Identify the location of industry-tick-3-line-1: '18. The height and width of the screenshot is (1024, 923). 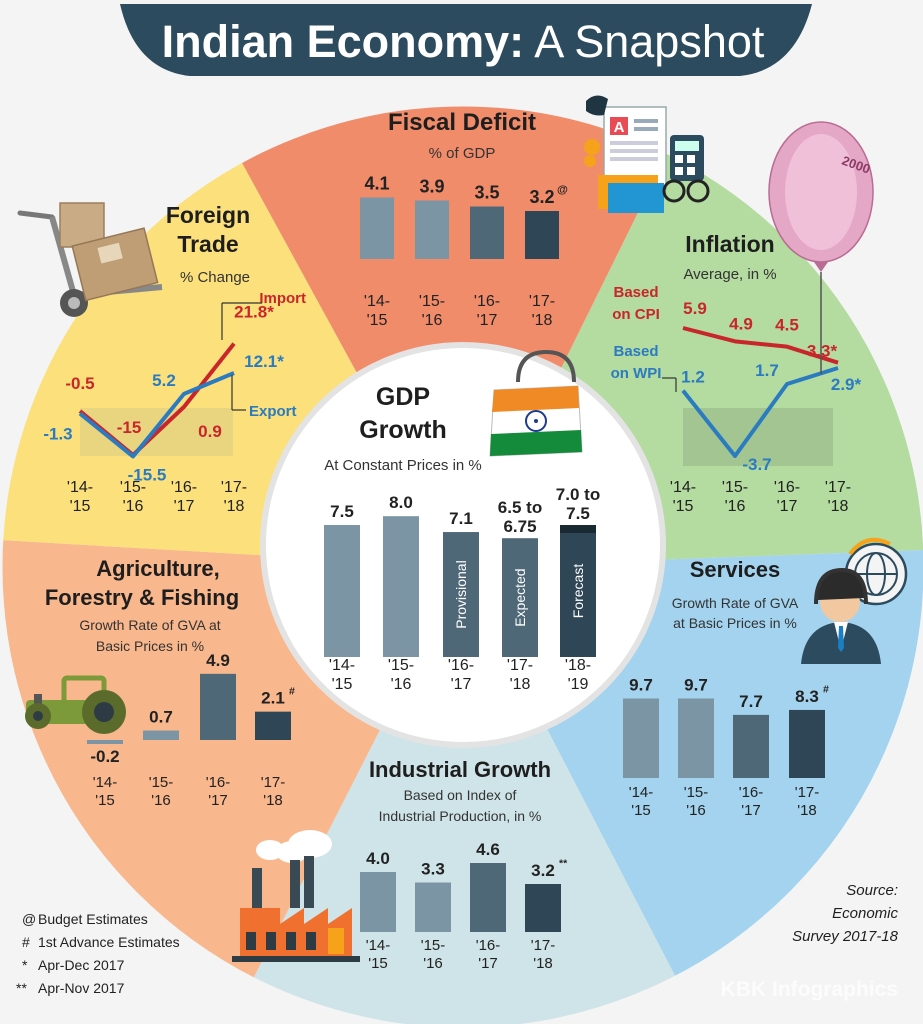
(543, 963).